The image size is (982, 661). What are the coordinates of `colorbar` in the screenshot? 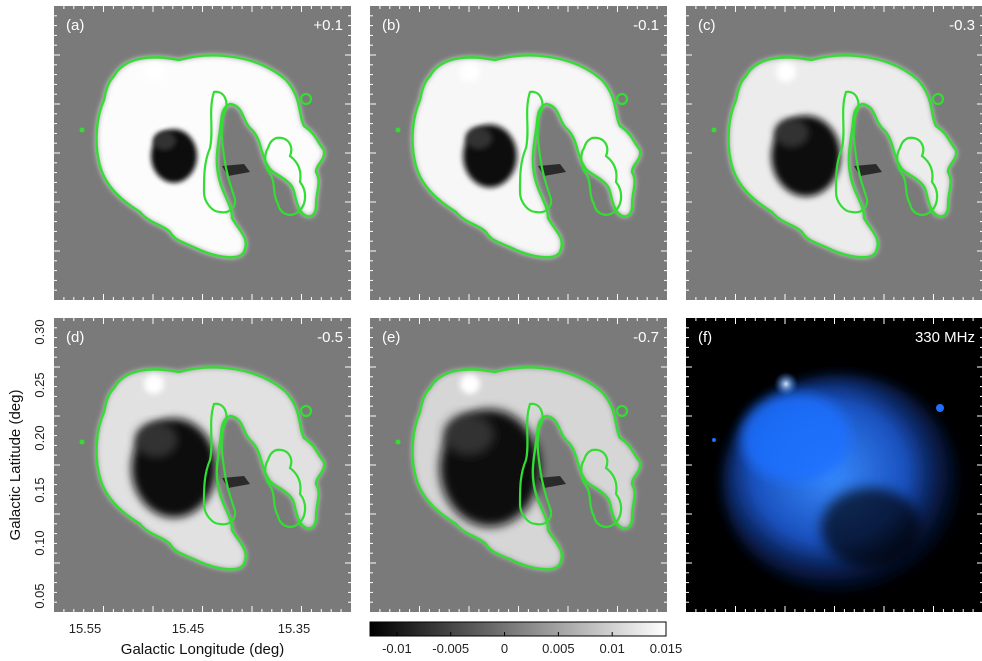 It's located at (518, 629).